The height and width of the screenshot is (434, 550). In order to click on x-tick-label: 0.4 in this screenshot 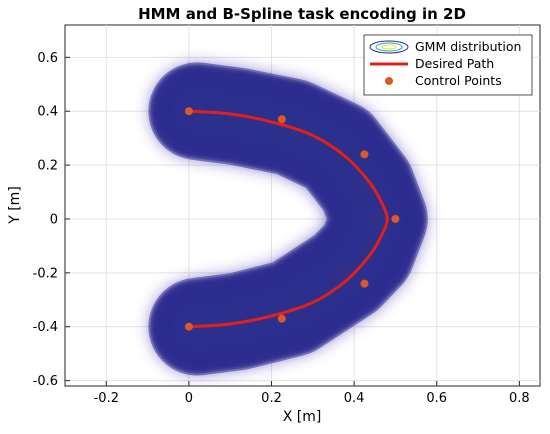, I will do `click(354, 398)`.